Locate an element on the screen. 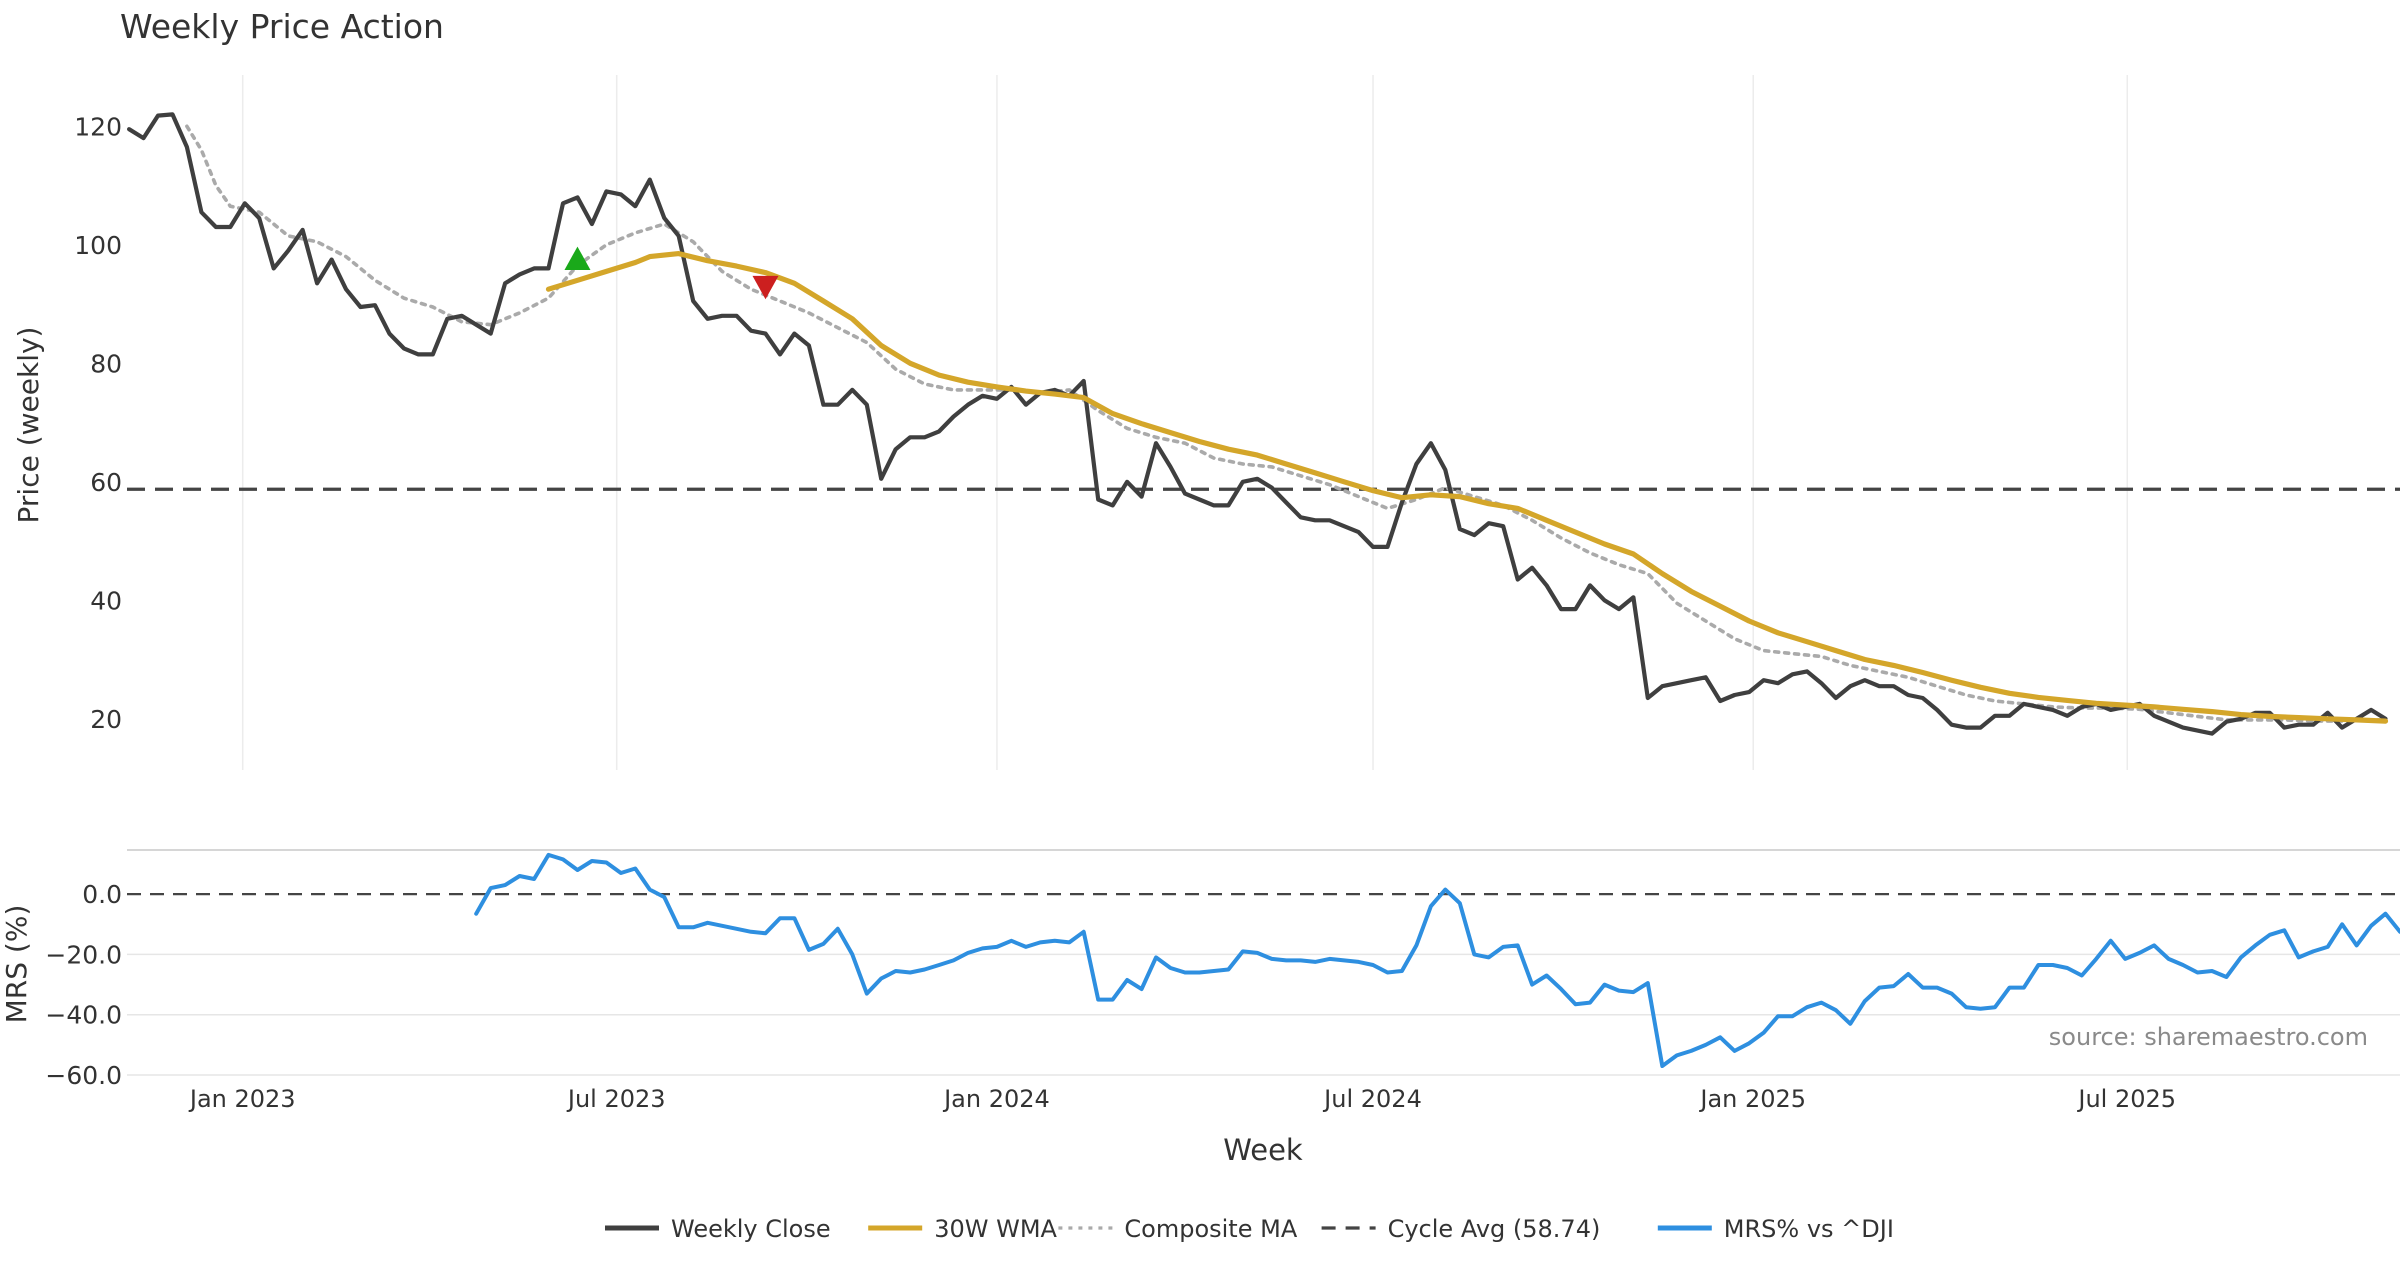  mrs-line is located at coordinates (1437, 960).